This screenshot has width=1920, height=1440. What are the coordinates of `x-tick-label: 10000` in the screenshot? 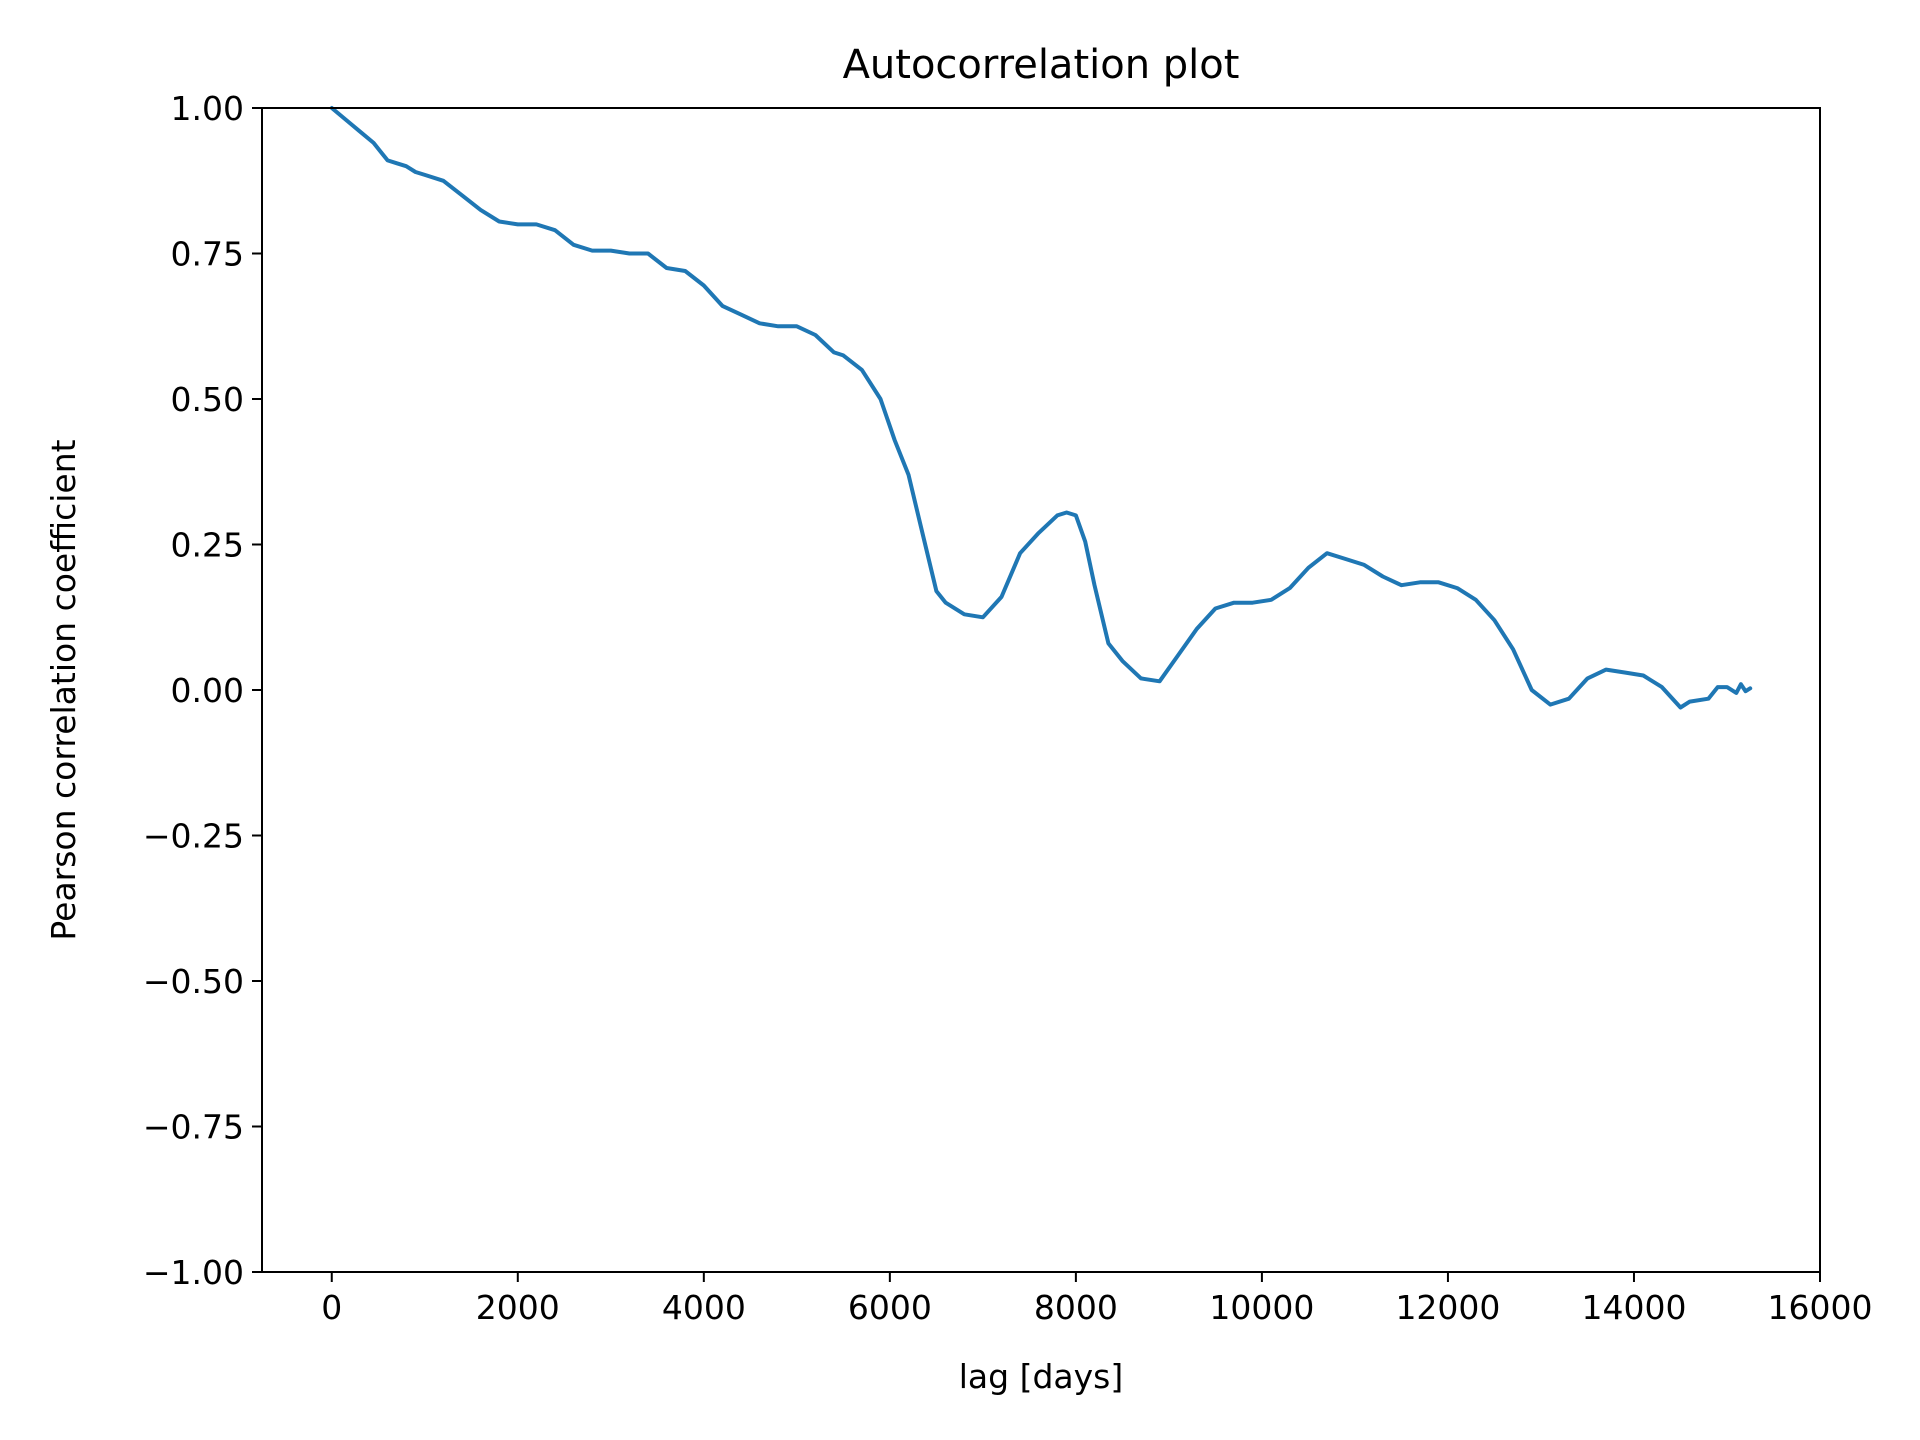 It's located at (1261, 1307).